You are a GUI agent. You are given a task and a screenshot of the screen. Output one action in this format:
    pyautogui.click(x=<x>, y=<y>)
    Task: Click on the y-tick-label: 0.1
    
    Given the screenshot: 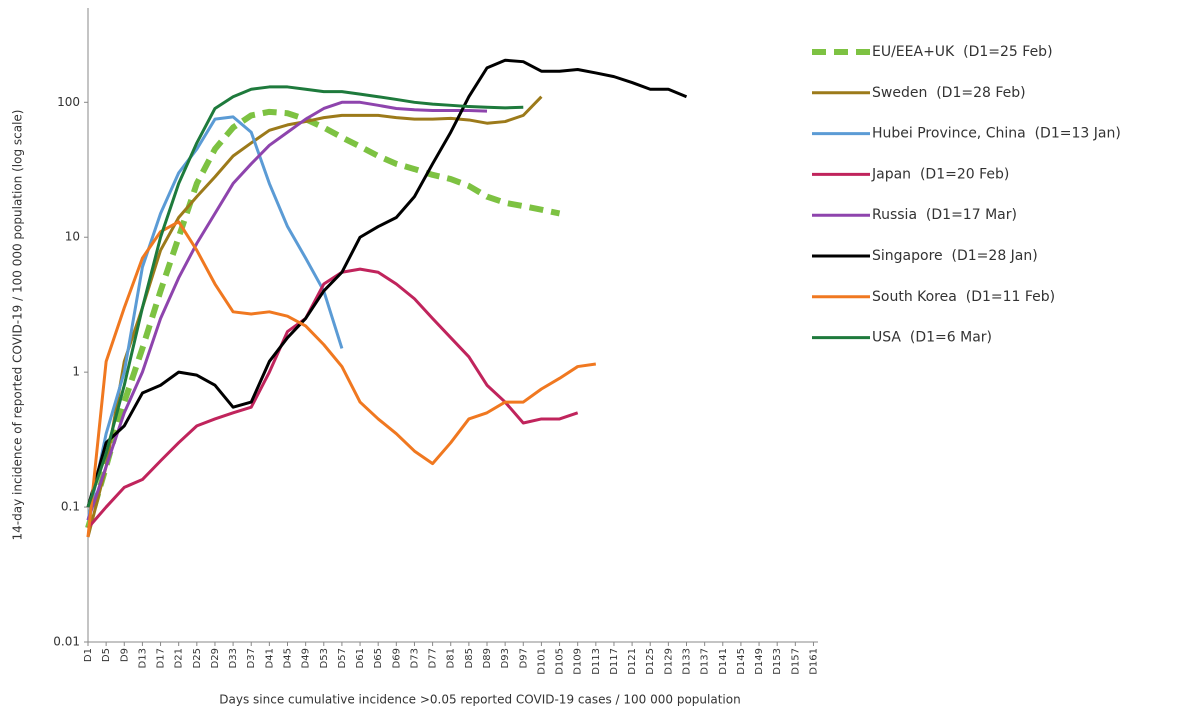 What is the action you would take?
    pyautogui.click(x=70, y=507)
    